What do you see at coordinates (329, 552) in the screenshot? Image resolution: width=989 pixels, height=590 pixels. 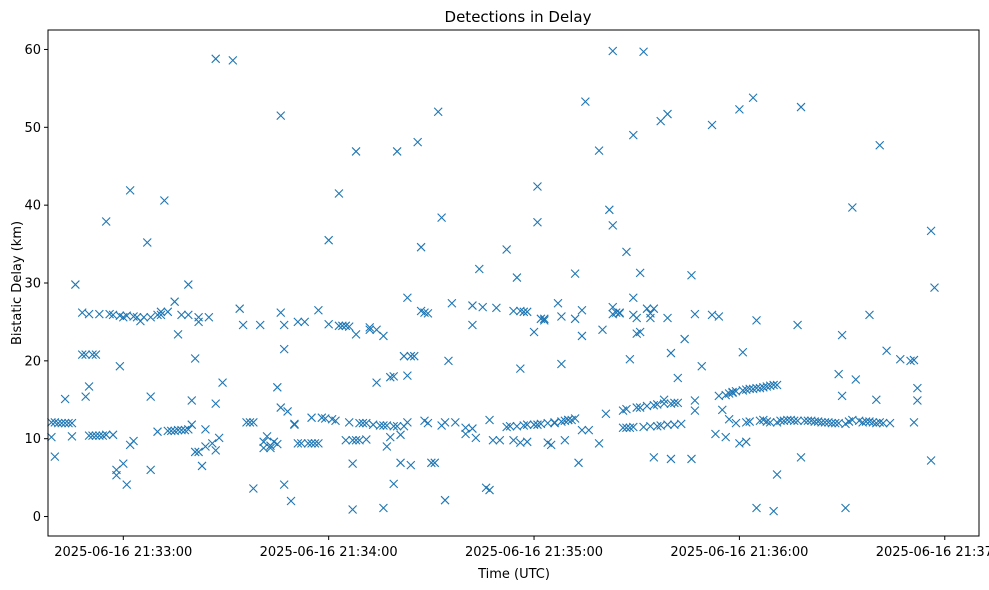 I see `x-tick-label: 2025-06-16 21:34:00` at bounding box center [329, 552].